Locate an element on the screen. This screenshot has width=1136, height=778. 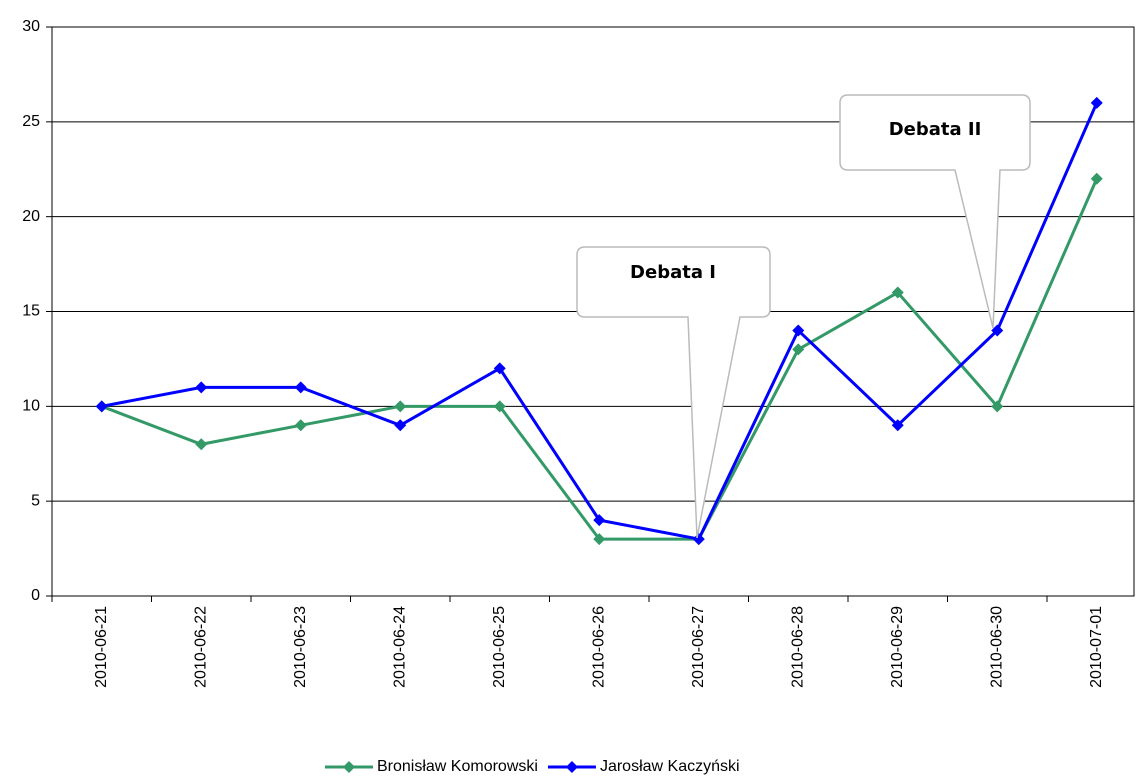
y-tick-label: 30 is located at coordinates (31, 26).